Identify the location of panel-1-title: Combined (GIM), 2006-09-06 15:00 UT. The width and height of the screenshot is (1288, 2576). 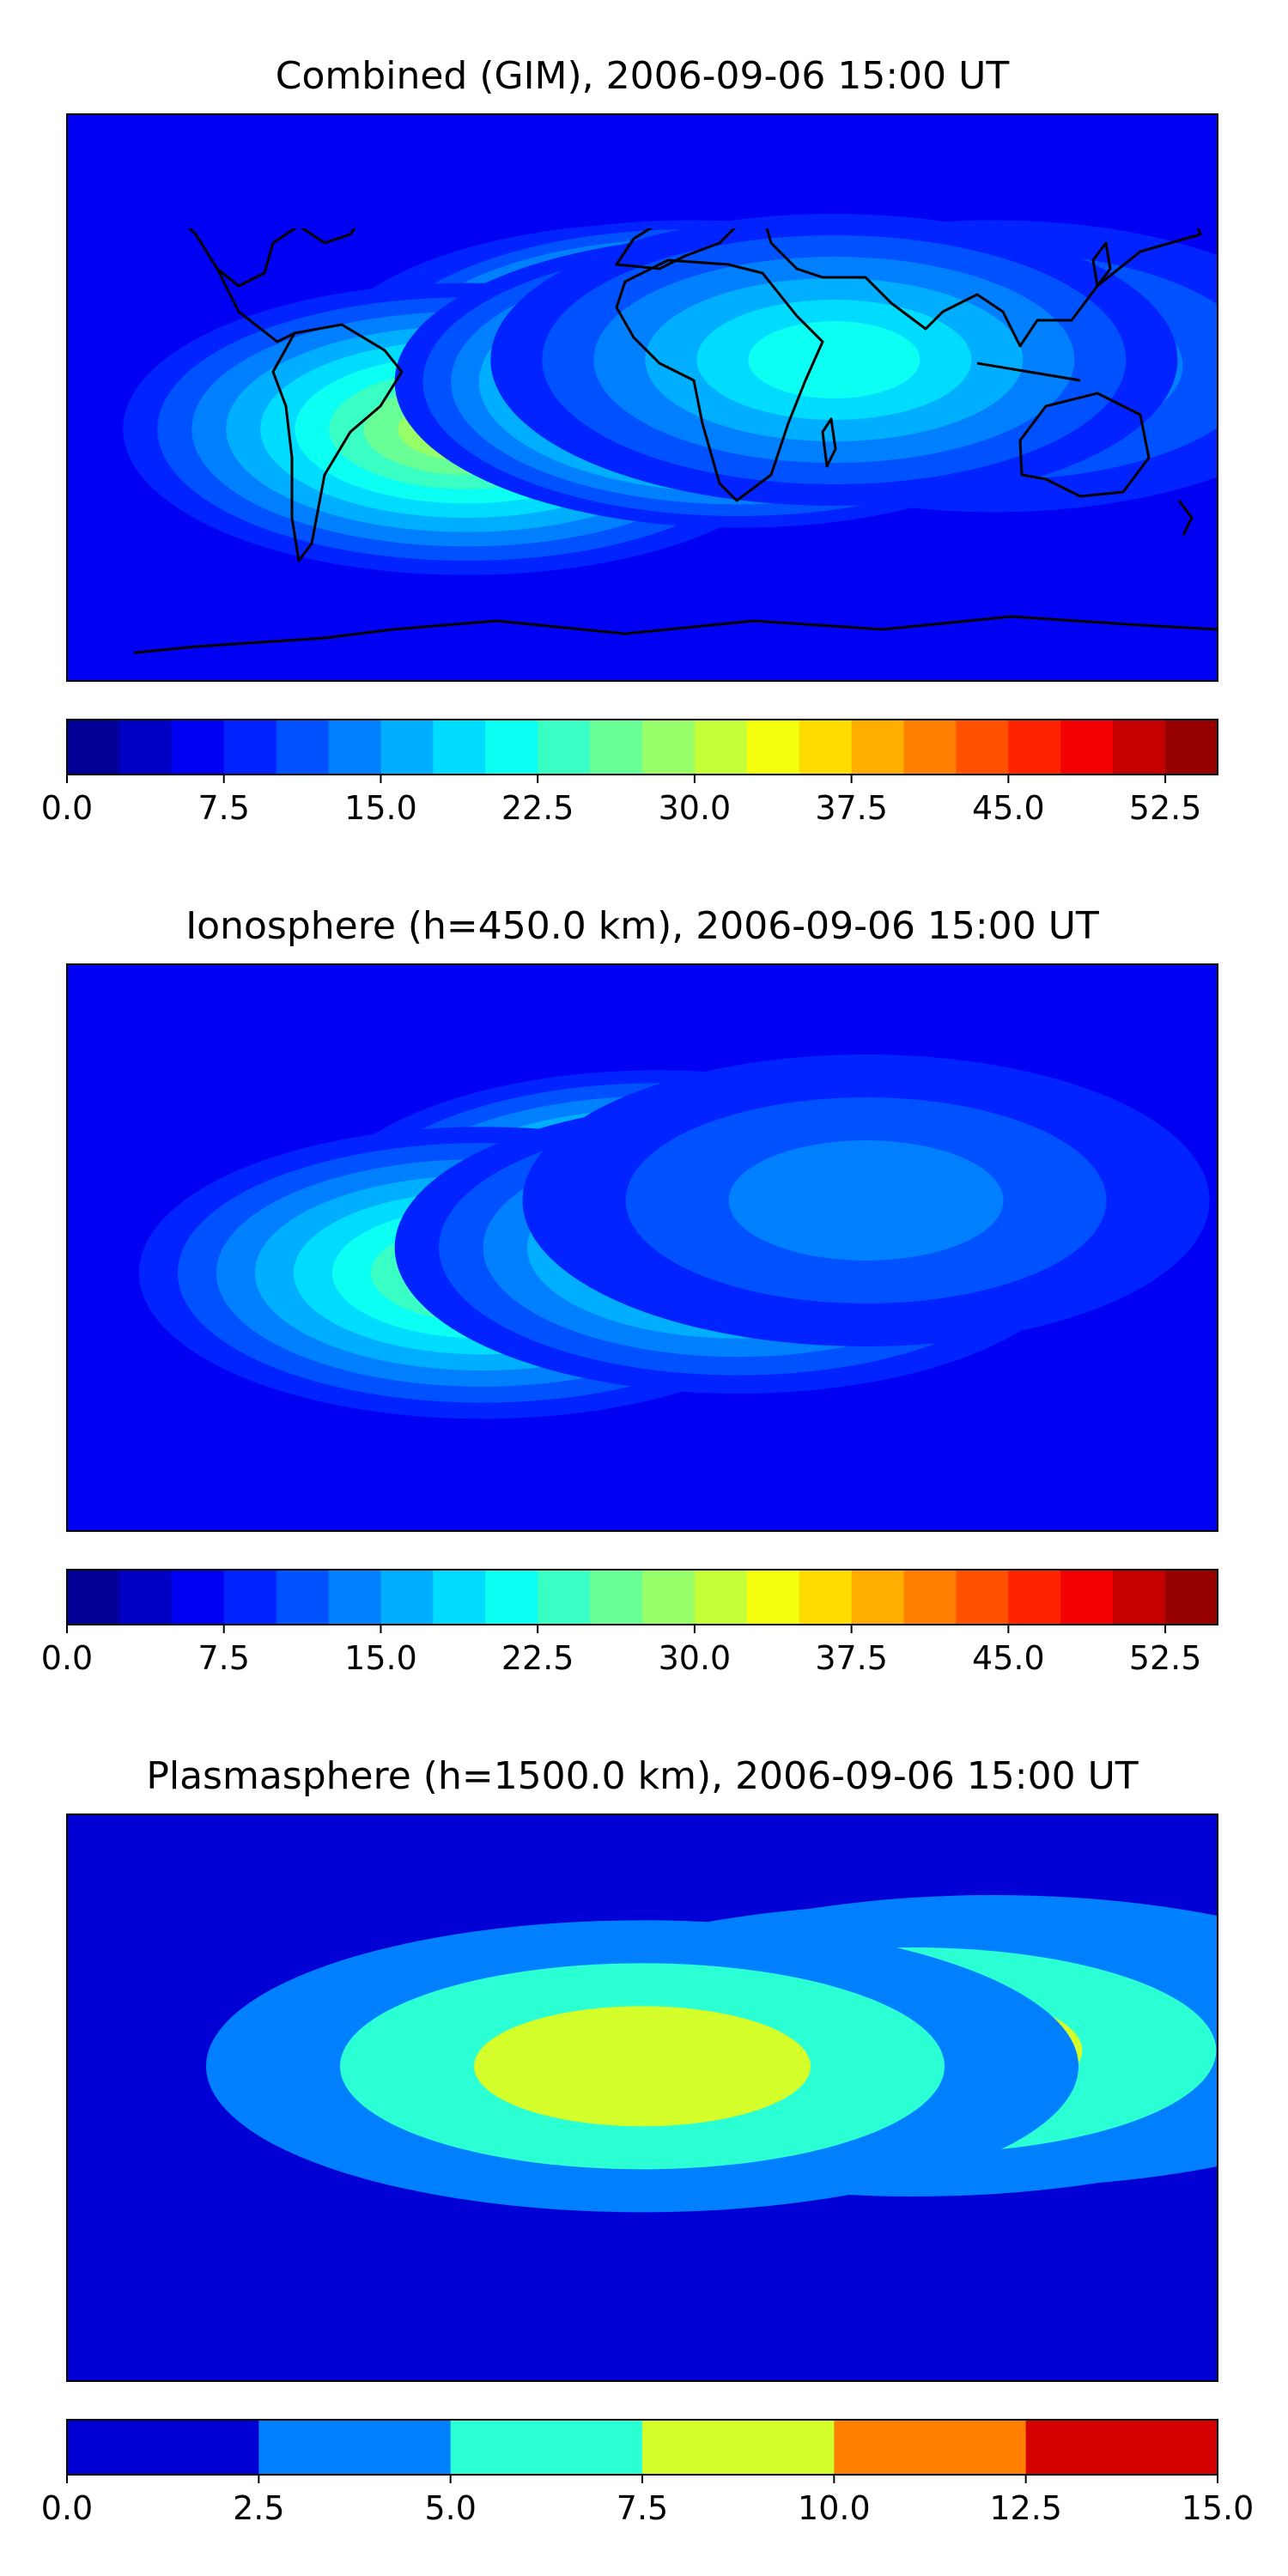
(643, 76).